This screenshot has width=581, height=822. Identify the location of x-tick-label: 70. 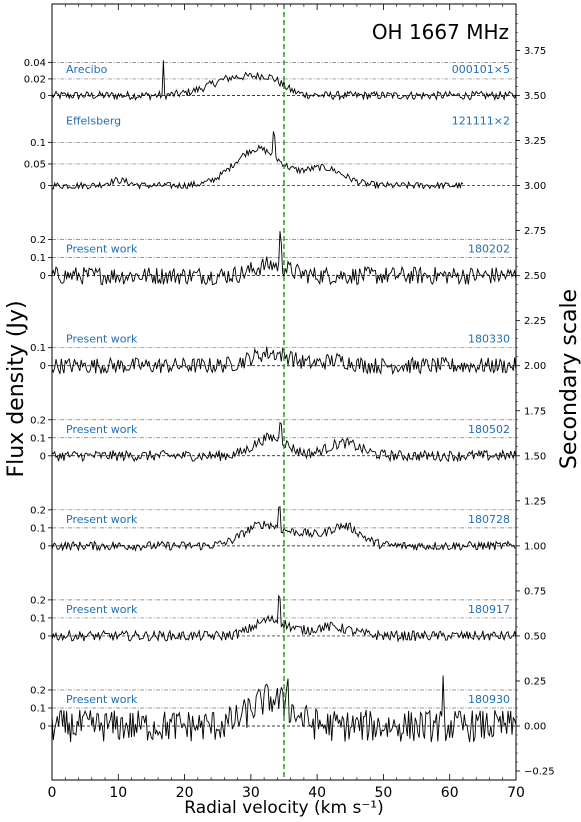
(516, 793).